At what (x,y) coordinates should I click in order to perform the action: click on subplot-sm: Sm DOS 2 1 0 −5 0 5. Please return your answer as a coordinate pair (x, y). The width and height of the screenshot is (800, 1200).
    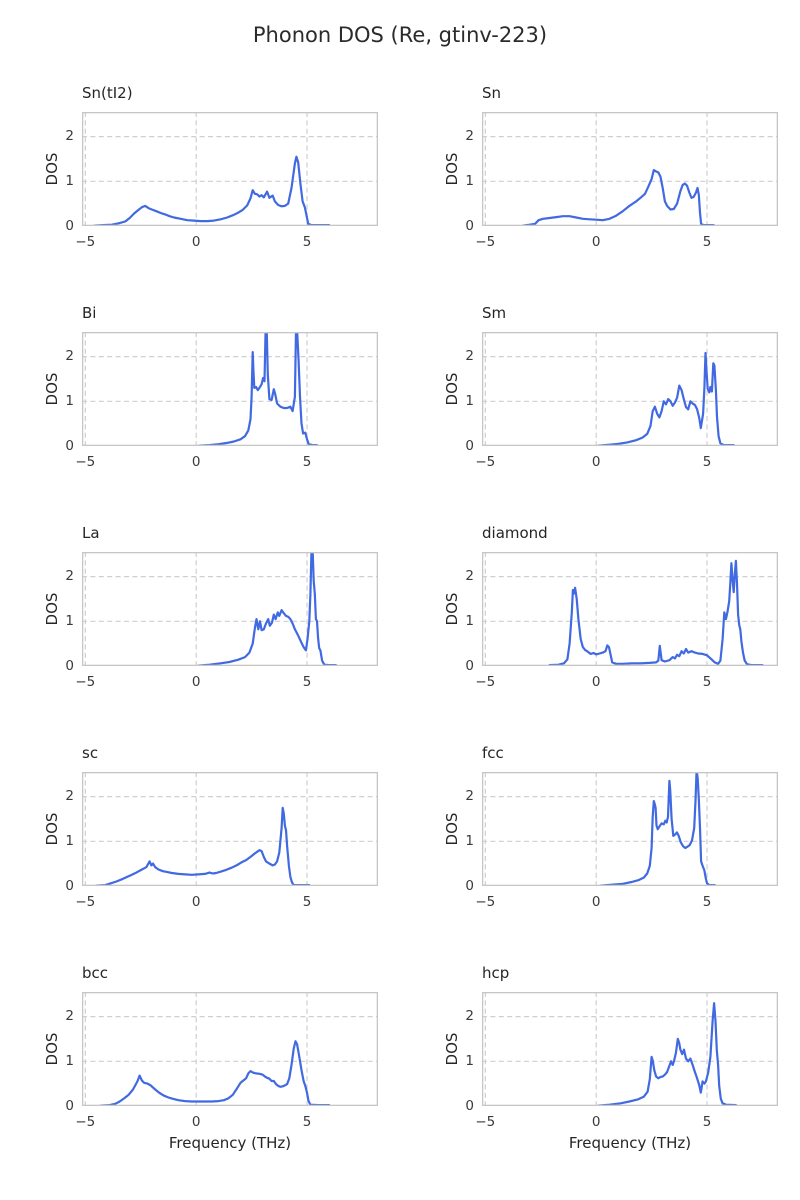
    Looking at the image, I should click on (600, 410).